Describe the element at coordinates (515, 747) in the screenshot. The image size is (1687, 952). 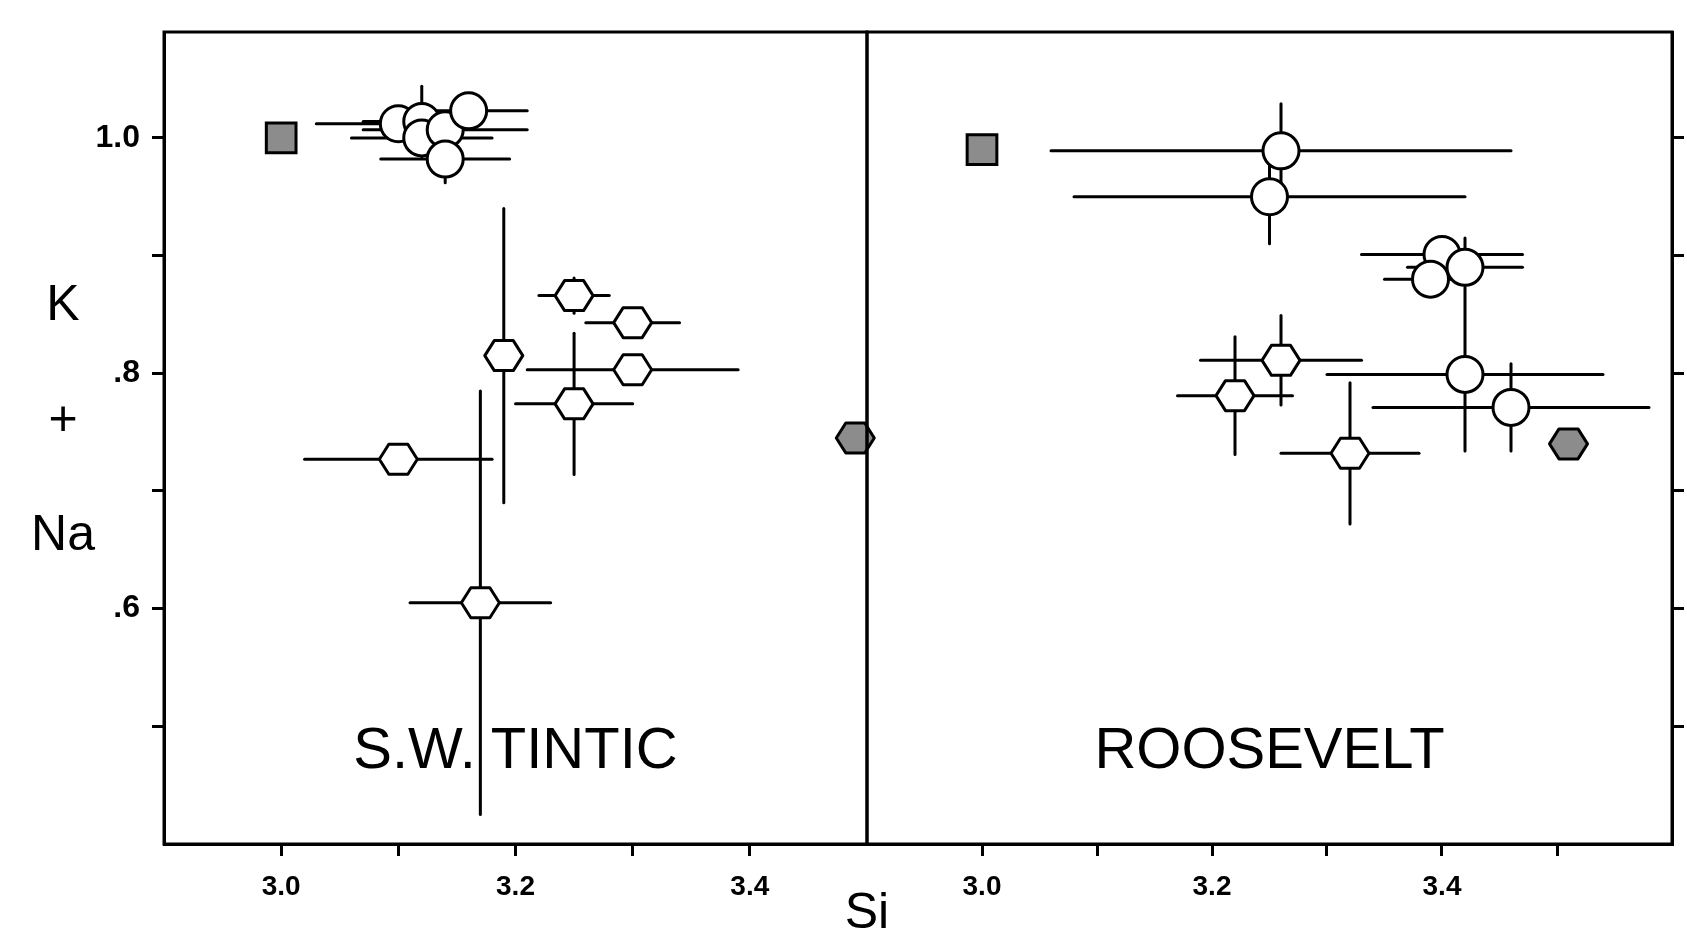
I see `annotation: S.W. TINTIC` at that location.